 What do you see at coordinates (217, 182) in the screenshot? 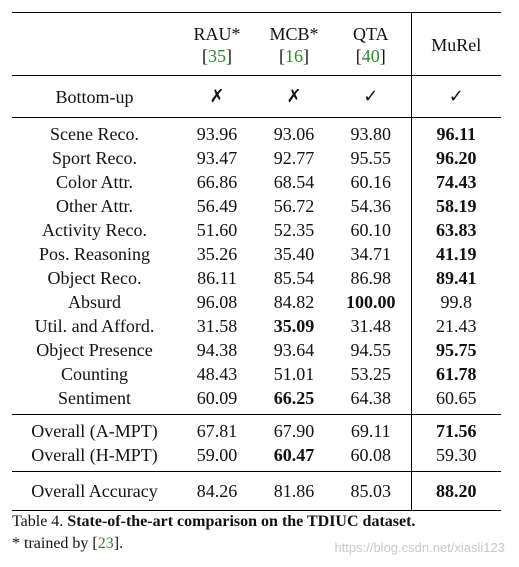
I see `value-cell: 66.86` at bounding box center [217, 182].